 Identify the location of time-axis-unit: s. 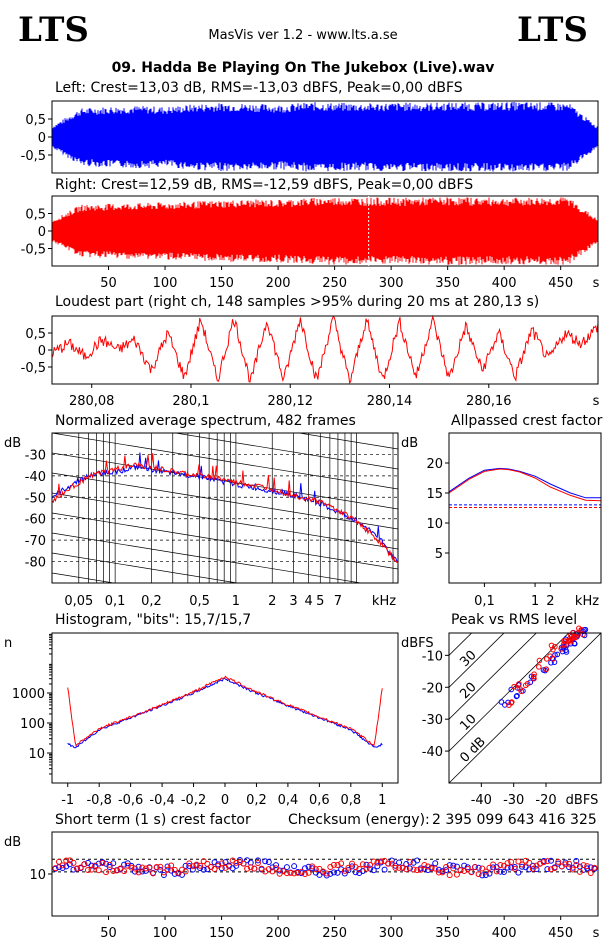
(596, 283).